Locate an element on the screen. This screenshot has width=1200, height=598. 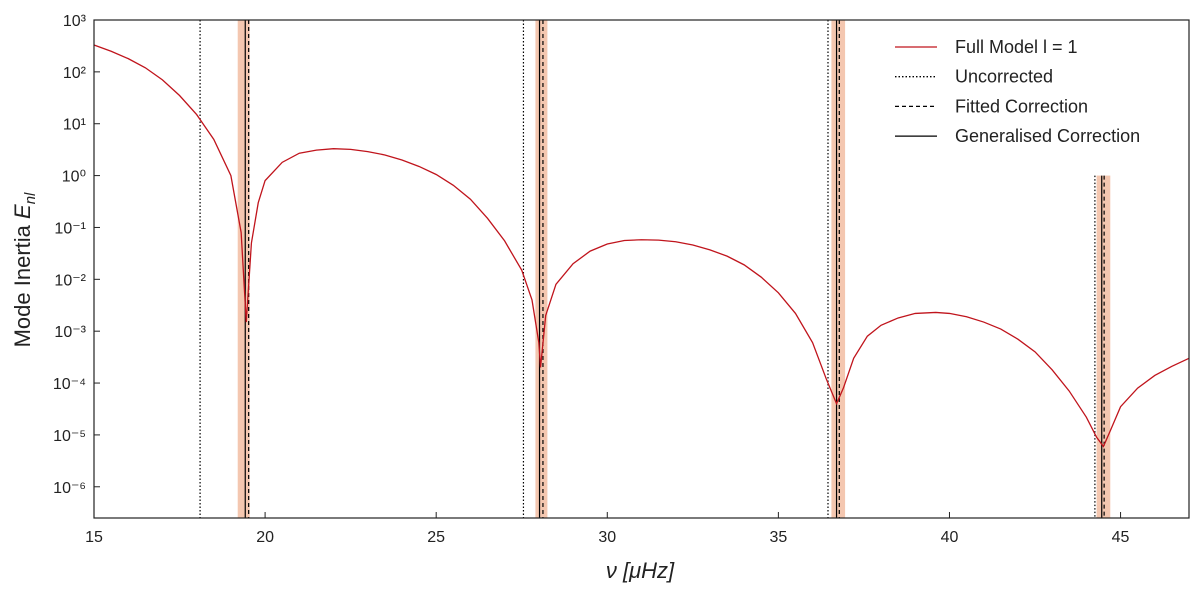
y-tick-label: 10³ is located at coordinates (75, 21).